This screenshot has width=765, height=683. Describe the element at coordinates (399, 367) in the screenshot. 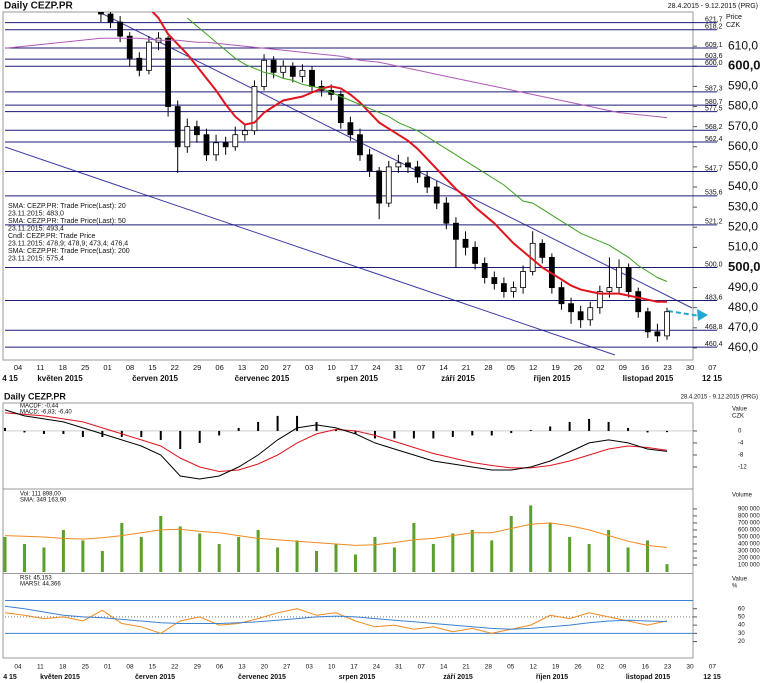

I see `x-tick-label: 31` at that location.